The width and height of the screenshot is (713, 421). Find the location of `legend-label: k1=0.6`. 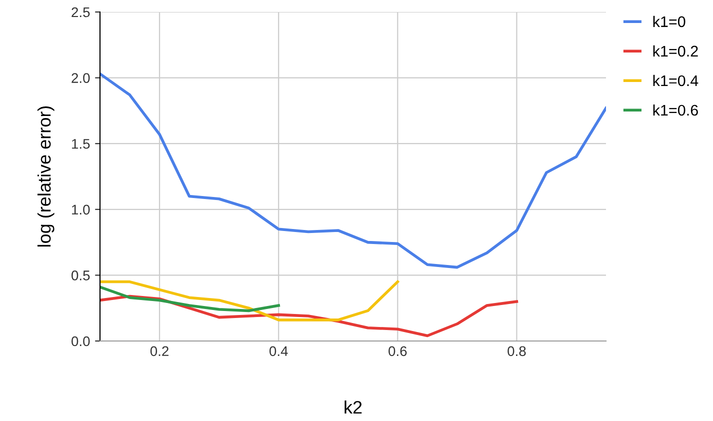

legend-label: k1=0.6 is located at coordinates (675, 110).